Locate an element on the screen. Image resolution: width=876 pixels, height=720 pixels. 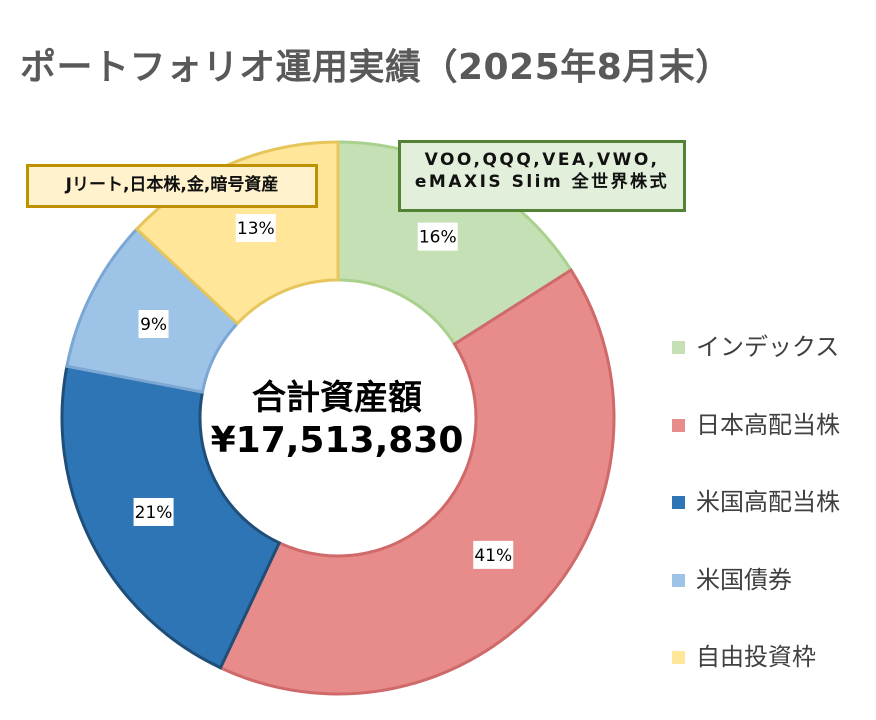
legend-label-0: インデックス is located at coordinates (768, 347).